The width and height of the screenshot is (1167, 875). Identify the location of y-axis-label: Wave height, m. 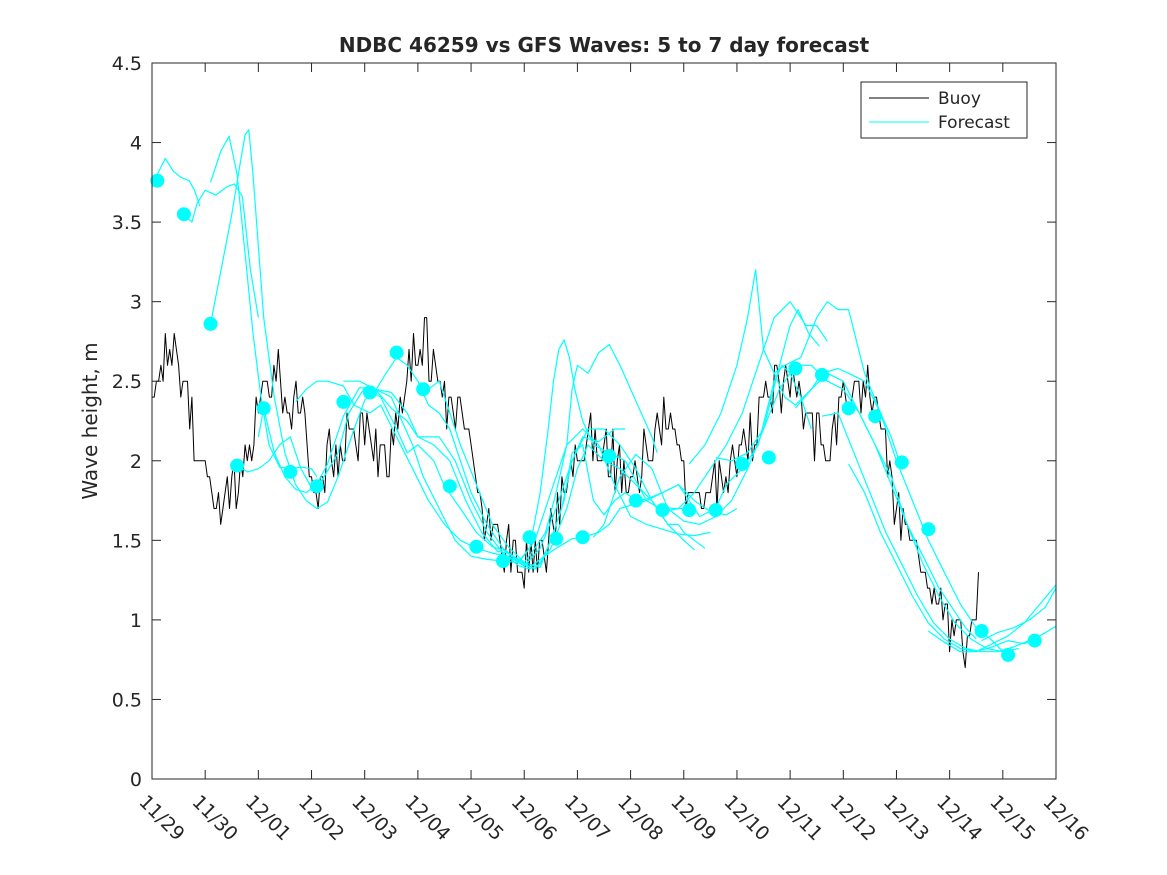
(90, 420).